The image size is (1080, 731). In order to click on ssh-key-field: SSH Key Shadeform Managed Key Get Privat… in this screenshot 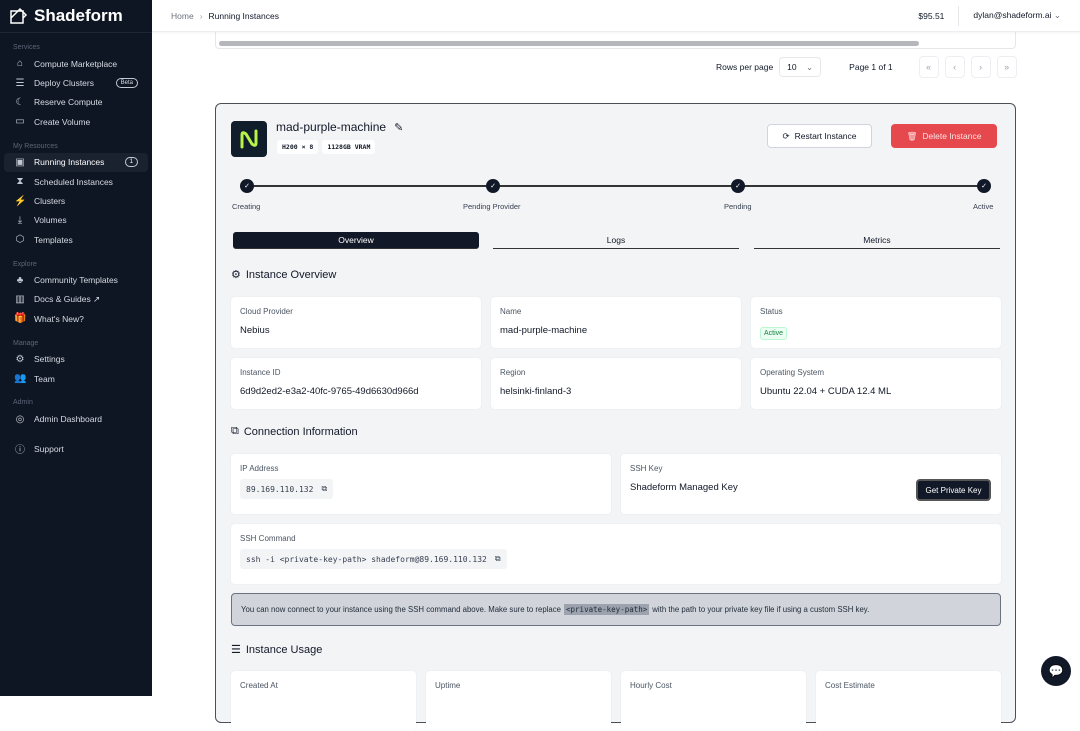, I will do `click(811, 484)`.